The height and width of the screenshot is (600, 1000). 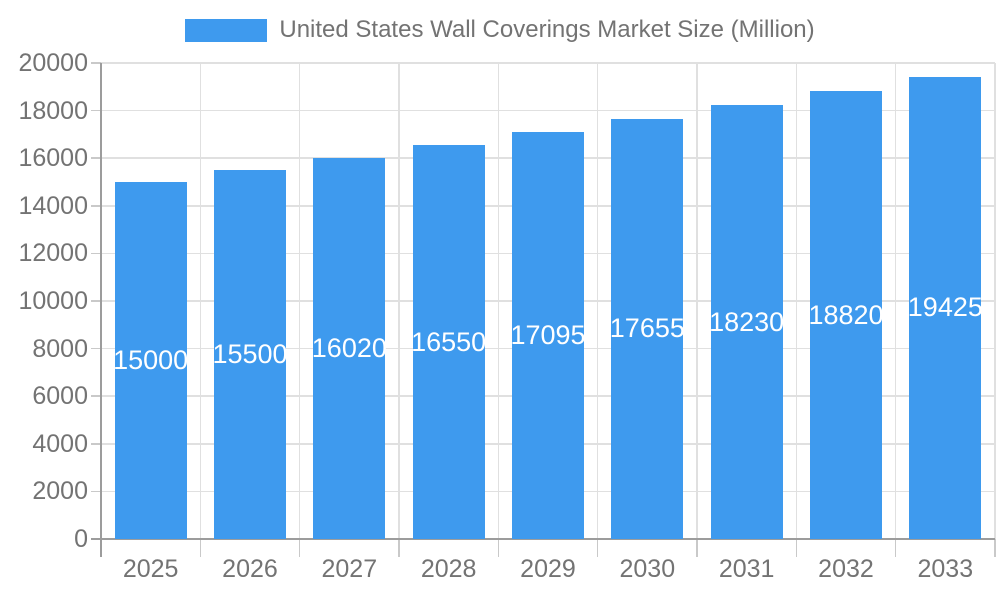 What do you see at coordinates (53, 63) in the screenshot?
I see `y-axis-tick-label: 20000` at bounding box center [53, 63].